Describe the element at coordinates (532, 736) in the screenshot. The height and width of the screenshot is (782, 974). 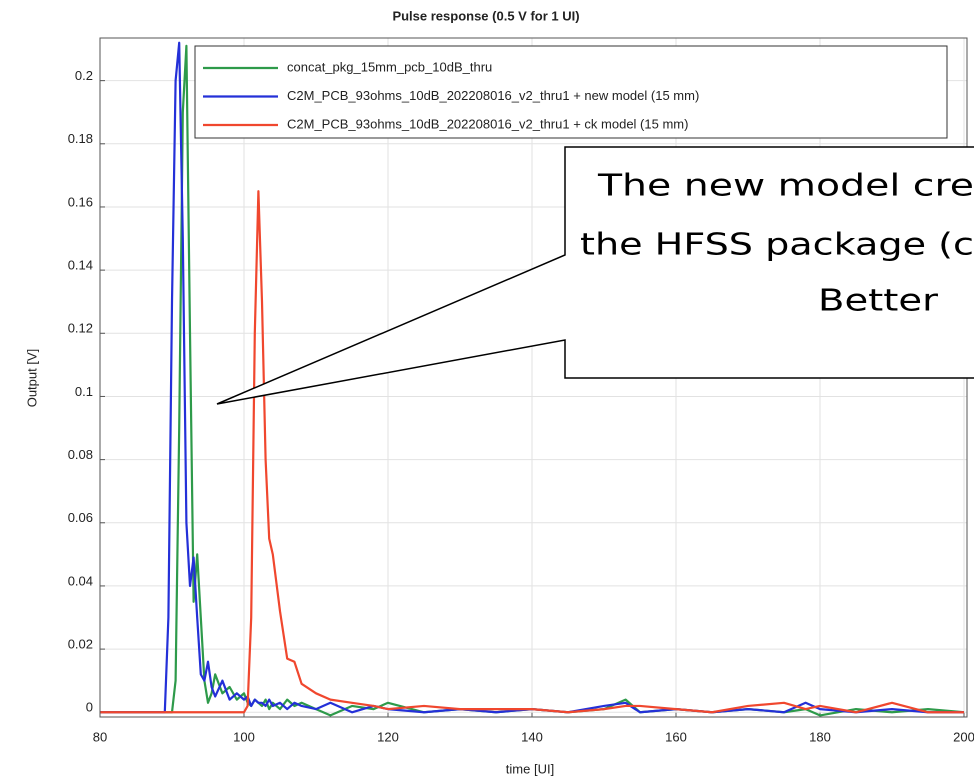
I see `x-tick-label: 140` at that location.